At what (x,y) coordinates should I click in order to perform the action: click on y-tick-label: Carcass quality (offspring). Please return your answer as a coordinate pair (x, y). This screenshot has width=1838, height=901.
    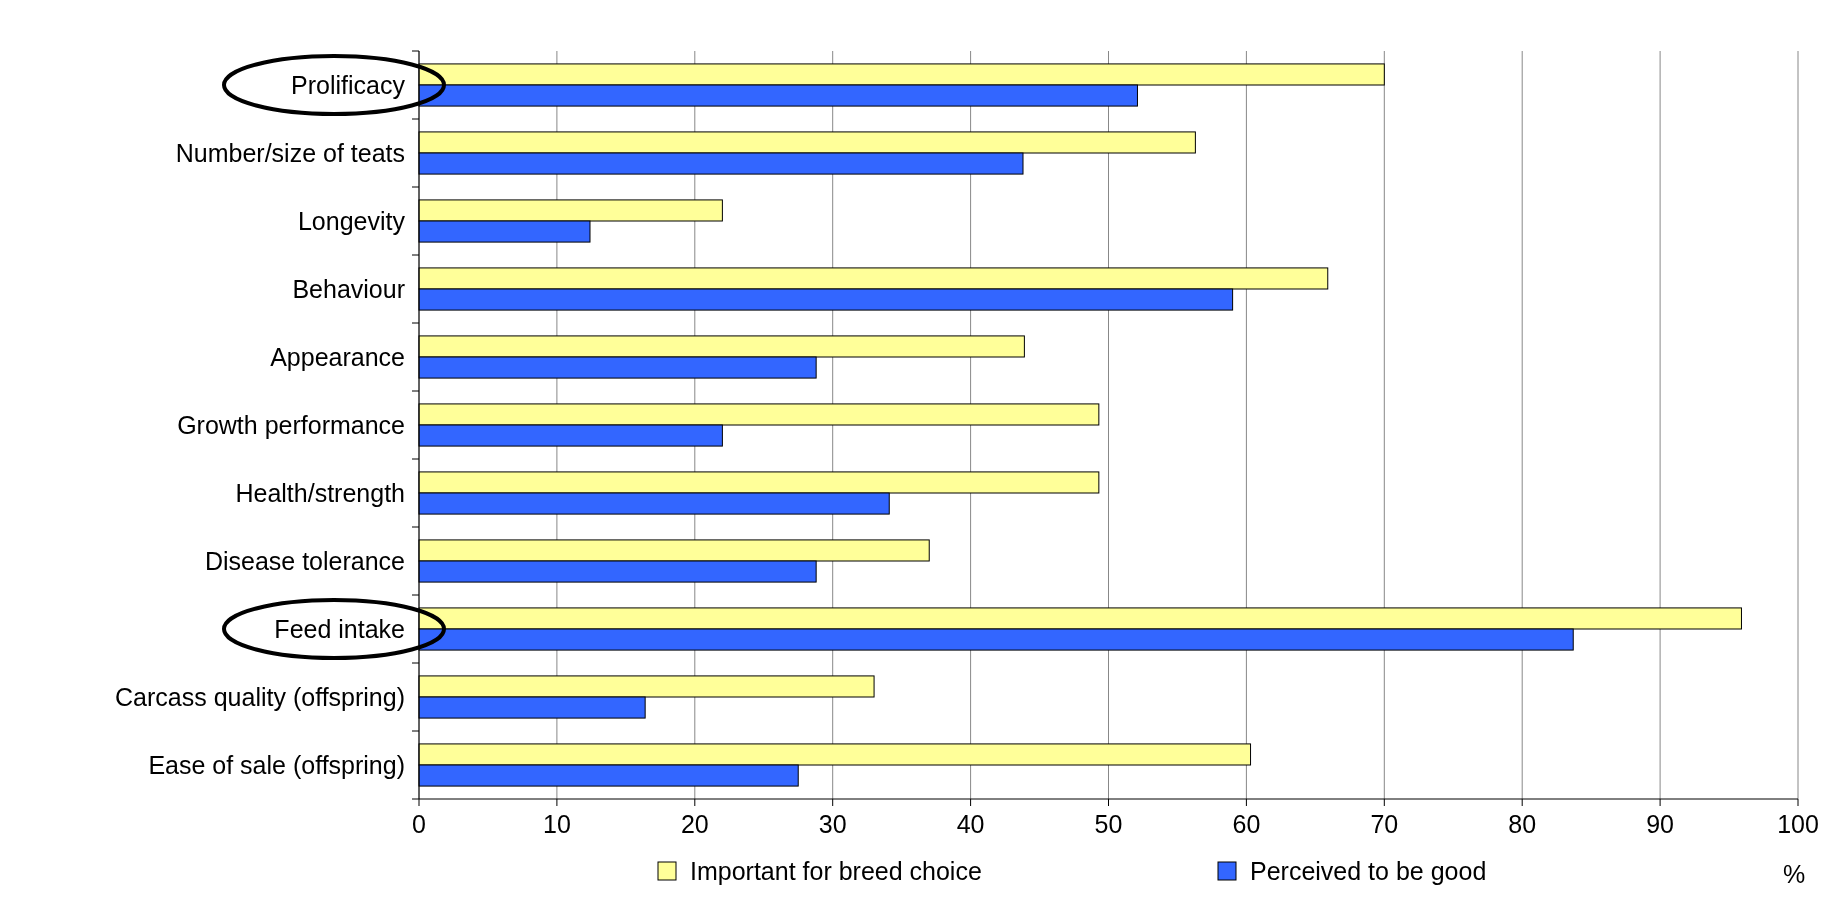
    Looking at the image, I should click on (260, 697).